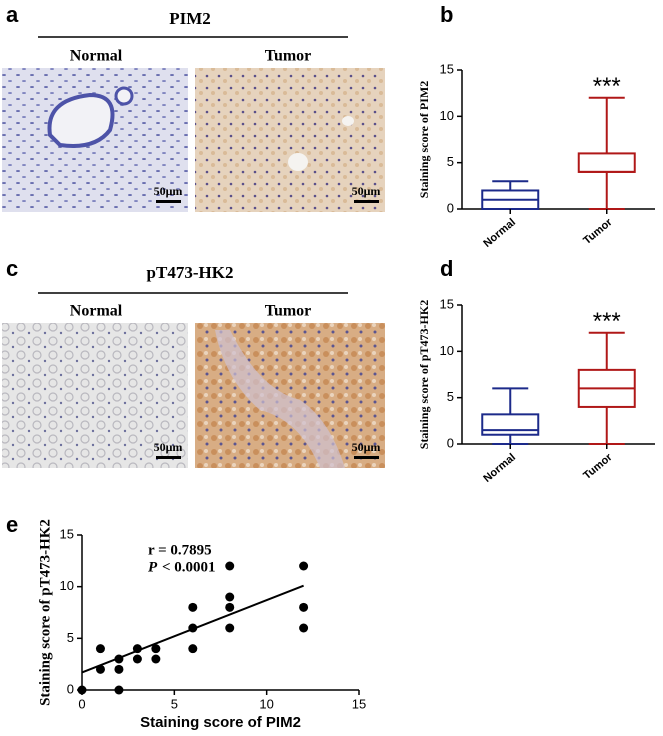  Describe the element at coordinates (190, 18) in the screenshot. I see `stain-title: PIM2` at that location.